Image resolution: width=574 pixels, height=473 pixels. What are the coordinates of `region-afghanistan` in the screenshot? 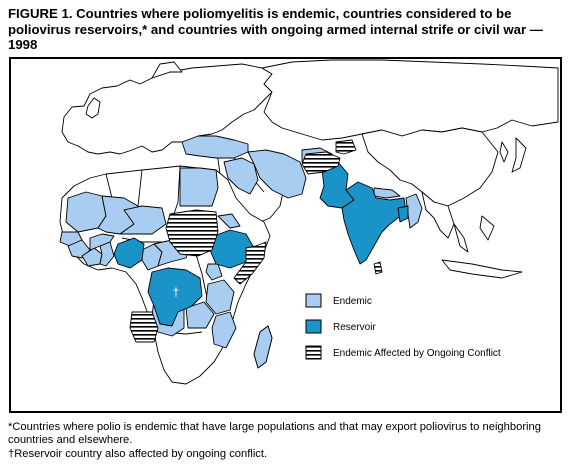 It's located at (321, 163).